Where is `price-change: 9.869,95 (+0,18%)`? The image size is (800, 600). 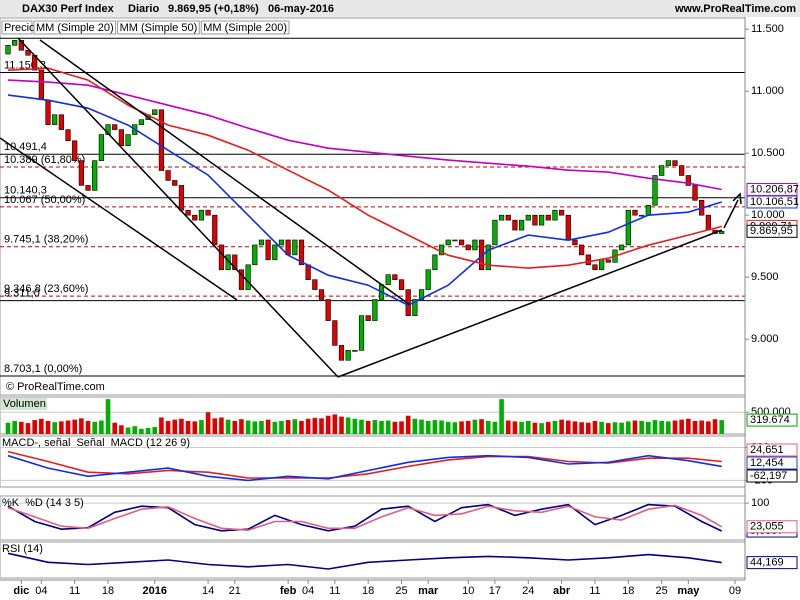
price-change: 9.869,95 (+0,18%) is located at coordinates (213, 9).